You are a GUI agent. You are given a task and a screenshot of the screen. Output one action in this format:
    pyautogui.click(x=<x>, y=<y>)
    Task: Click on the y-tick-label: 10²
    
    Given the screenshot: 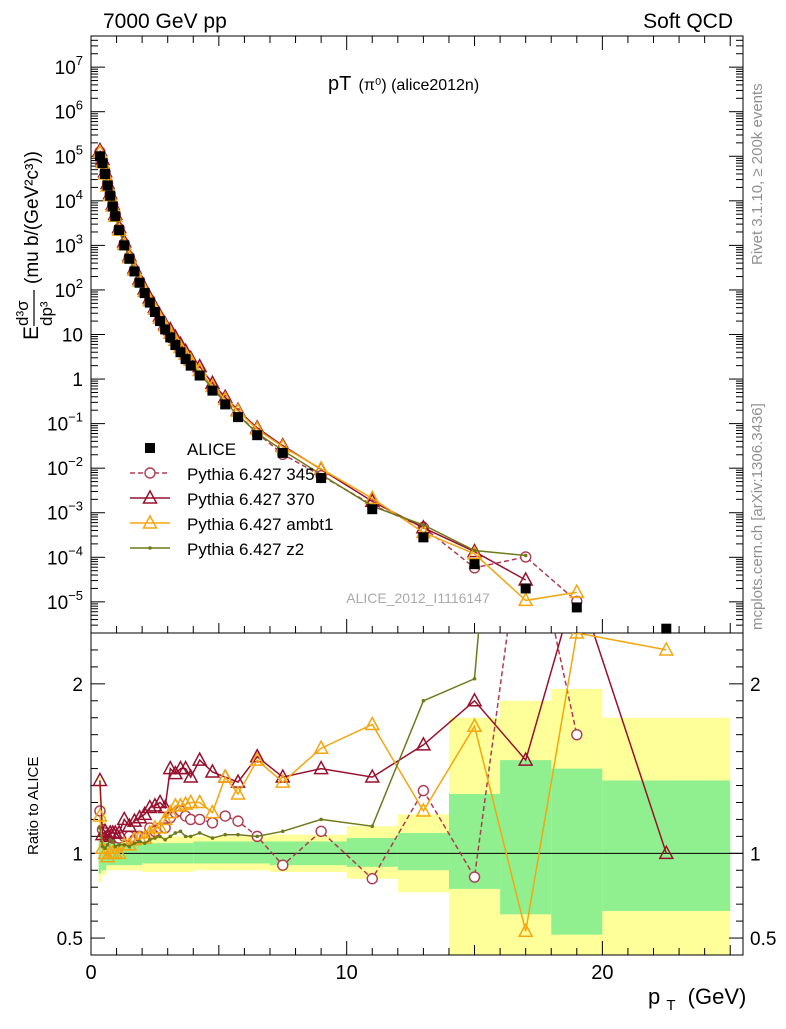 What is the action you would take?
    pyautogui.click(x=69, y=289)
    